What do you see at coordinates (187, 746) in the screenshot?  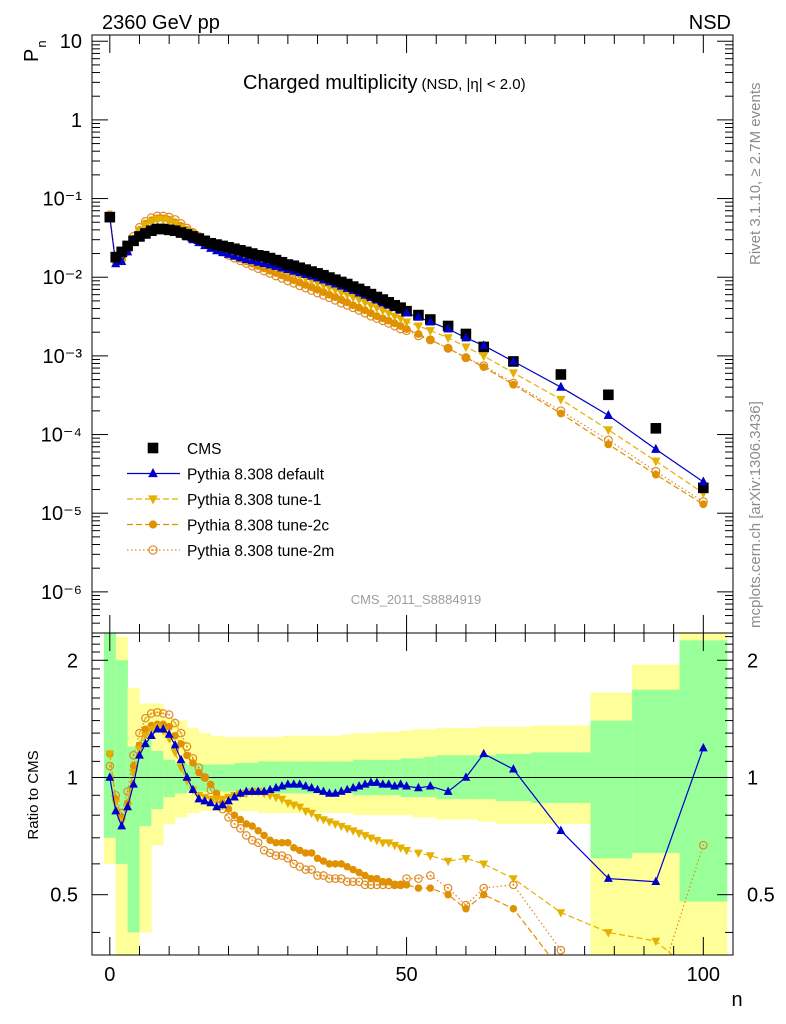 I see `ratio-3-point-13-dot` at bounding box center [187, 746].